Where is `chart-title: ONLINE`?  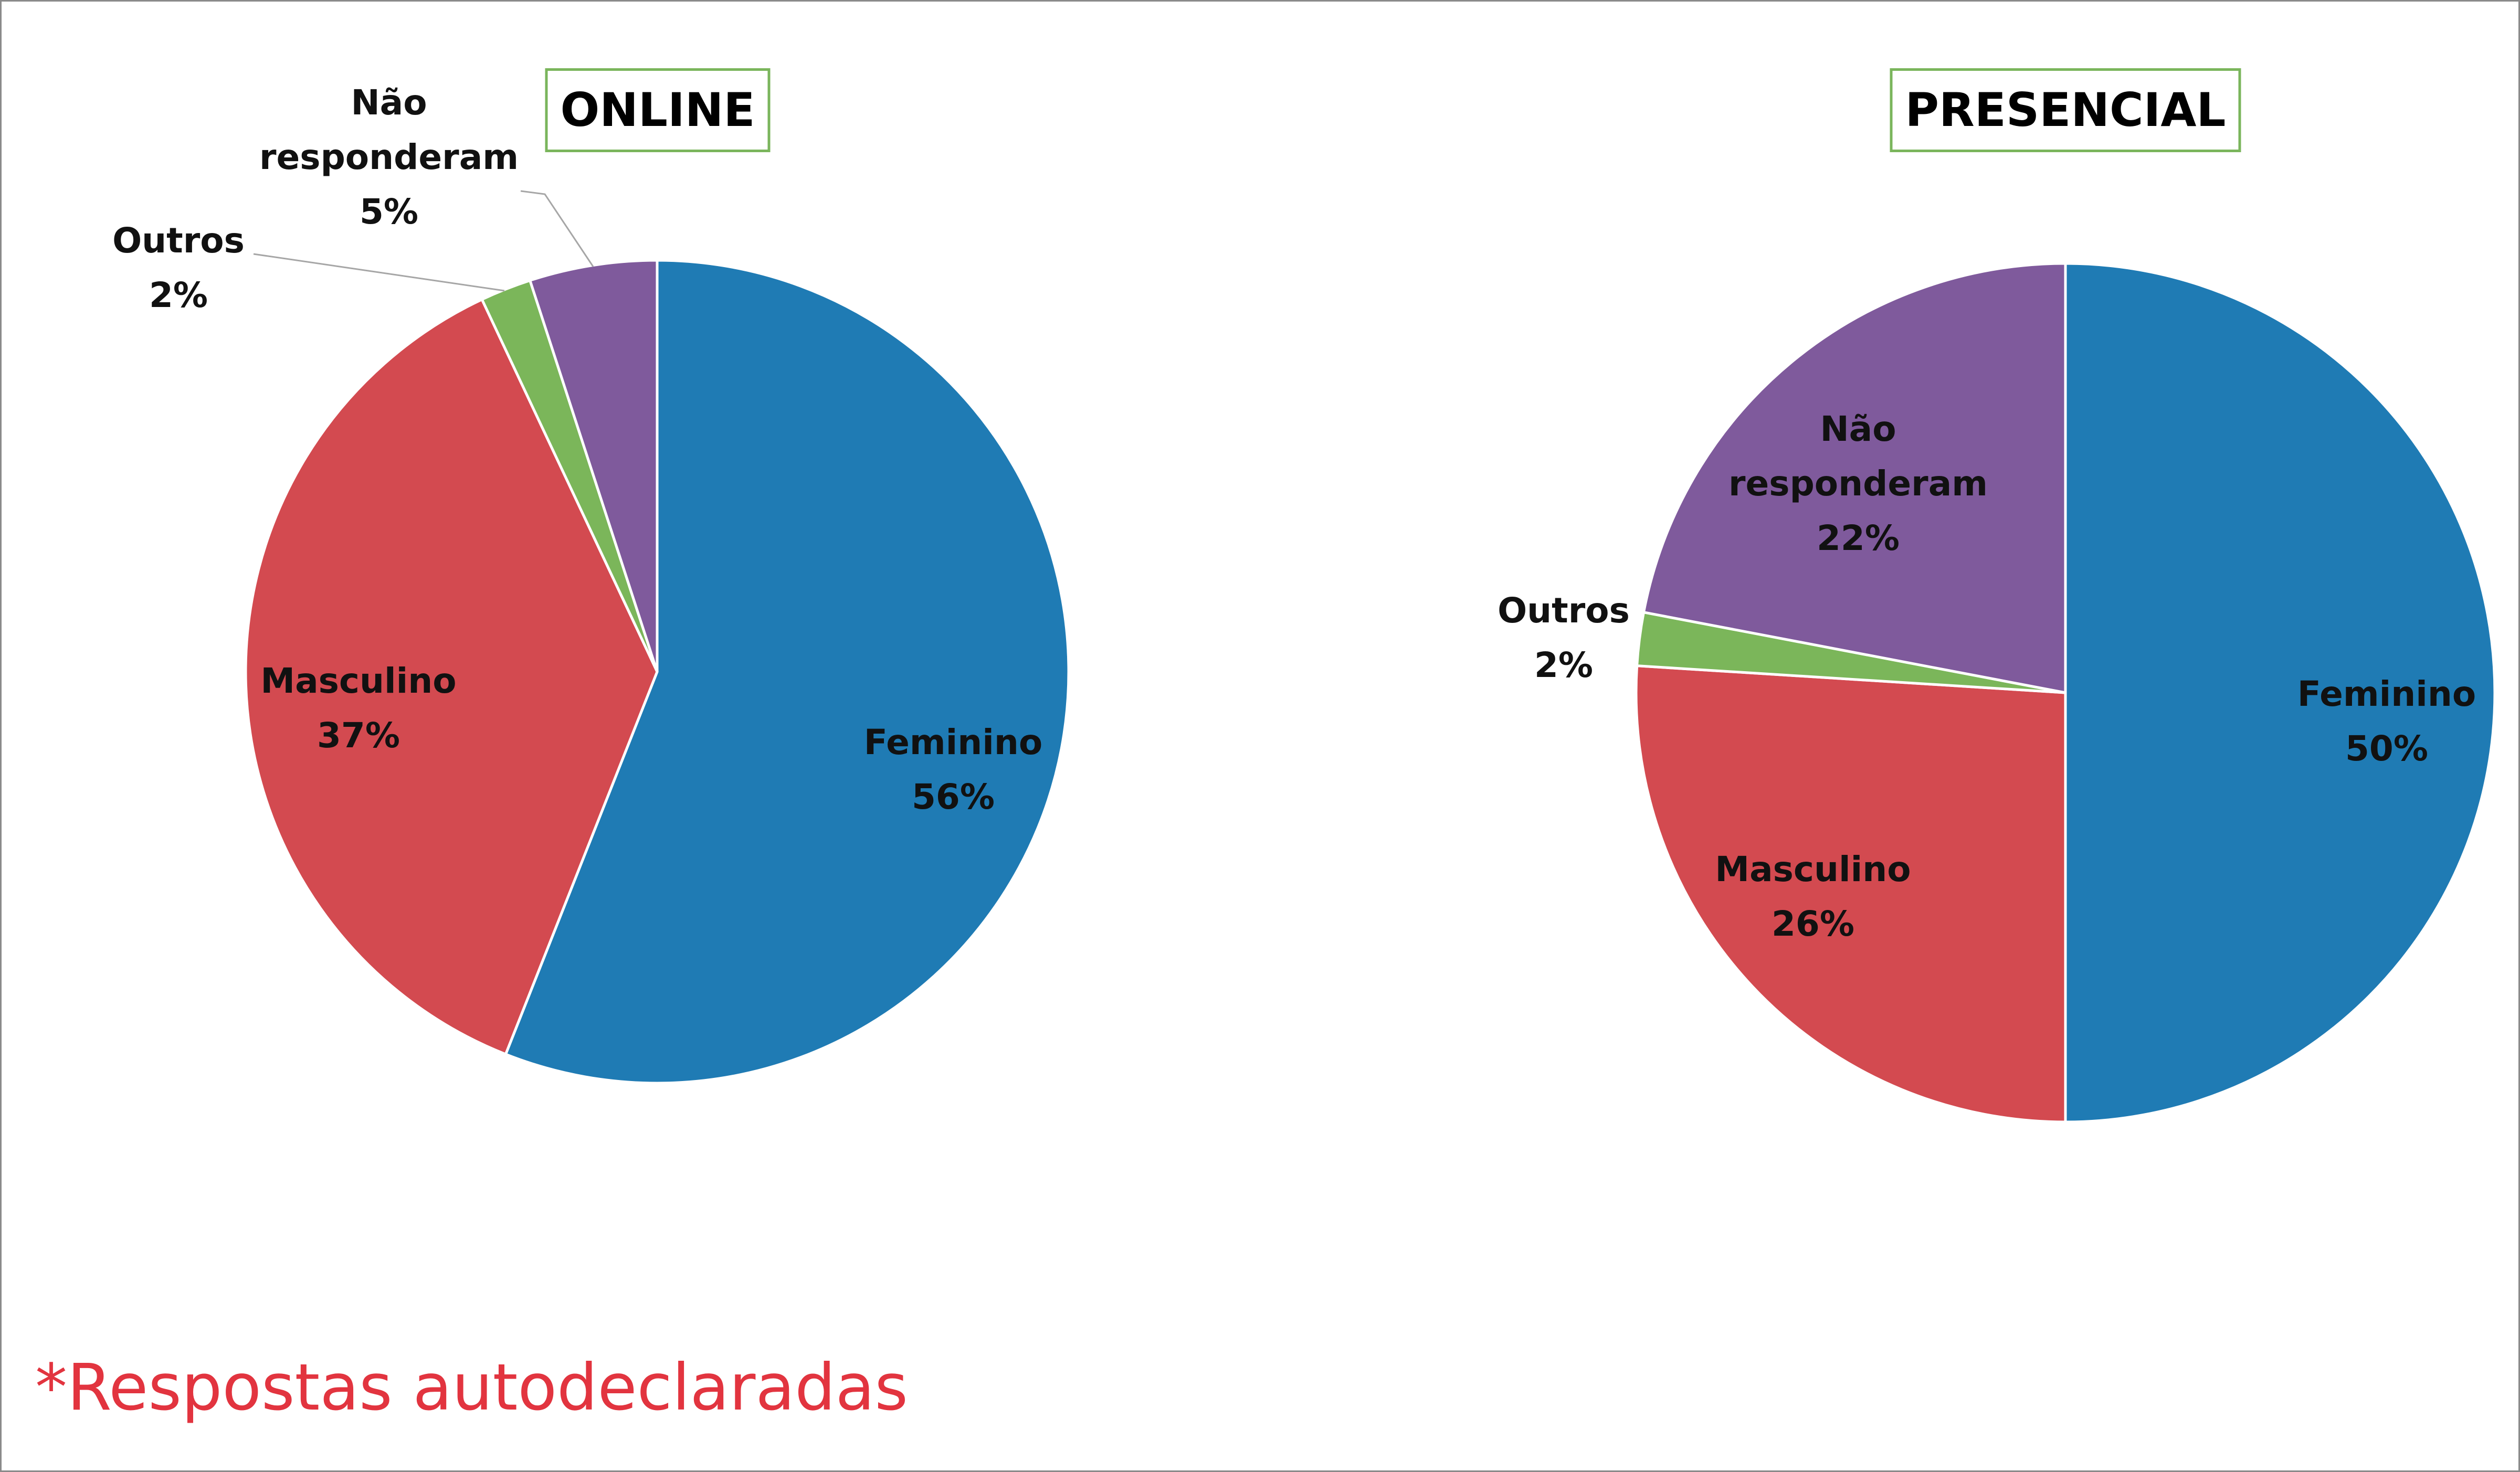
chart-title: ONLINE is located at coordinates (658, 110).